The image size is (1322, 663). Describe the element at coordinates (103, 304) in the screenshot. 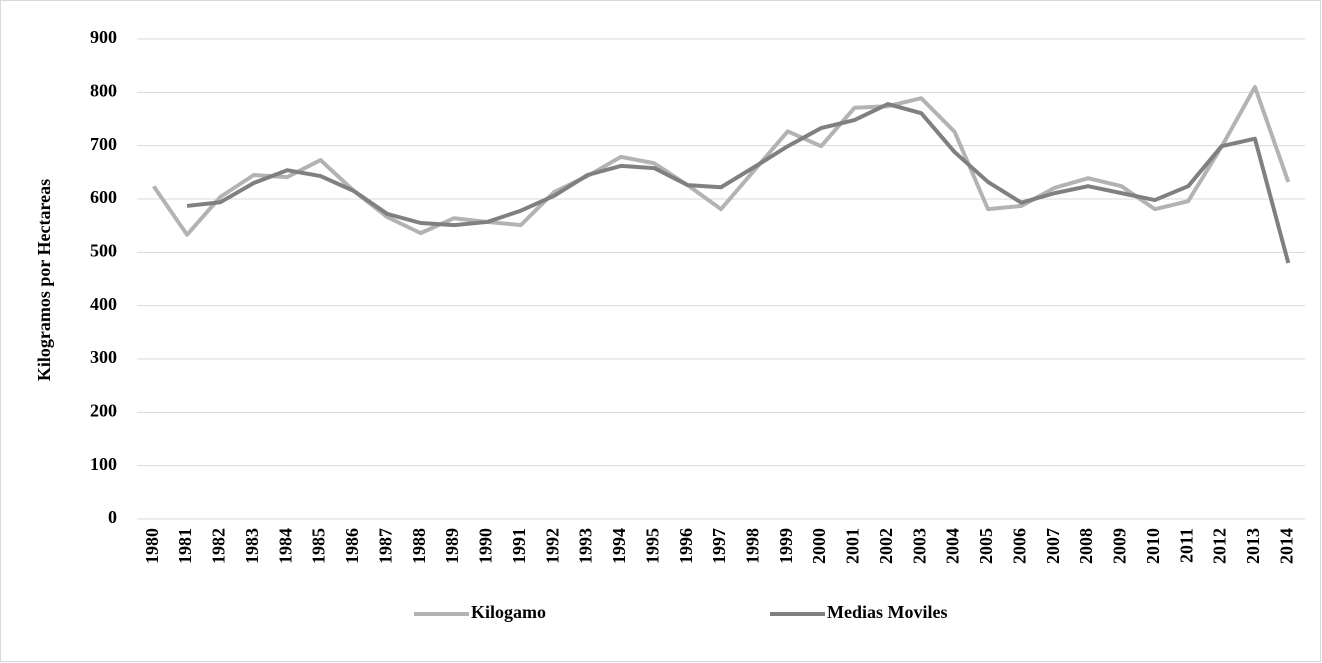

I see `y-tick-label: 400` at that location.